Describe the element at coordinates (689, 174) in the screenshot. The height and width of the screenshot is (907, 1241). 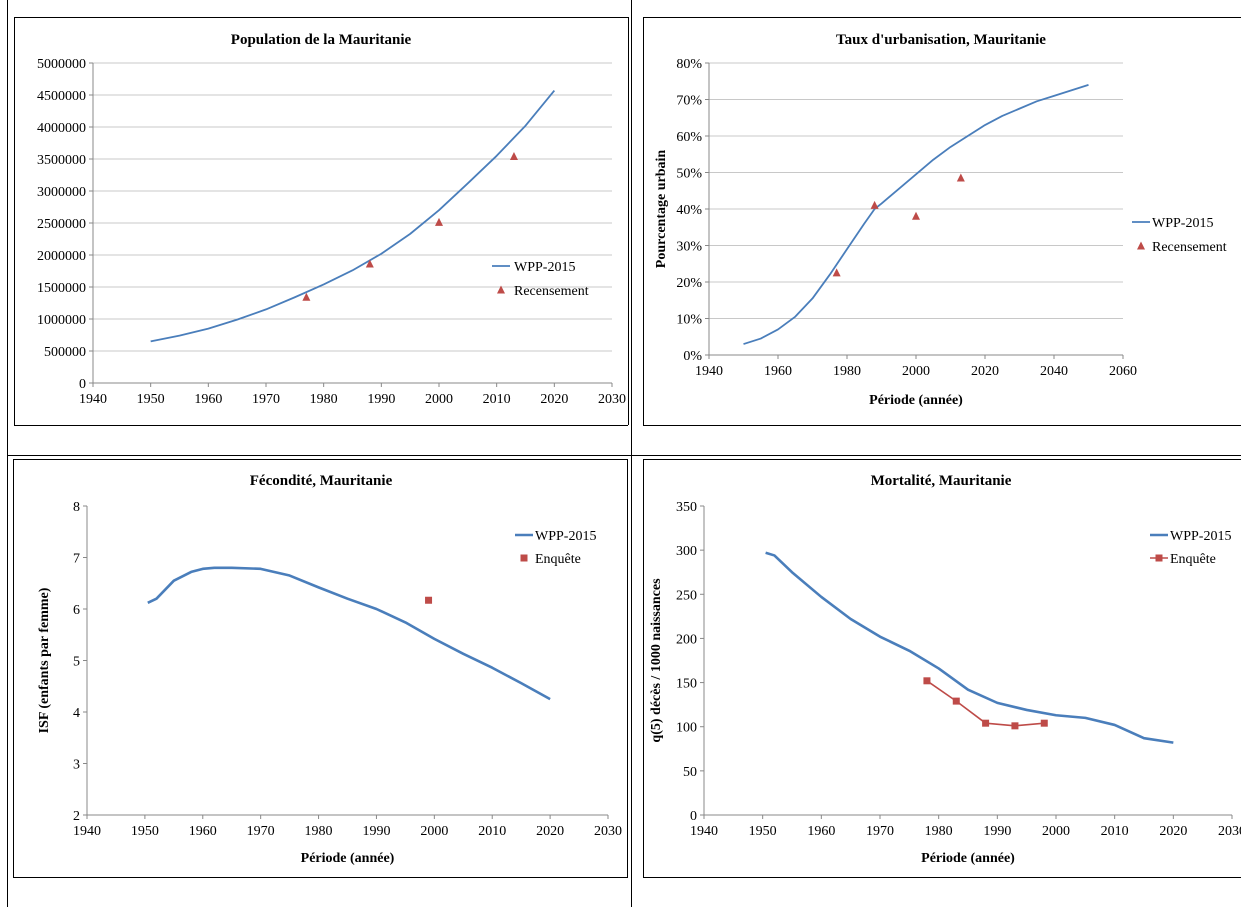
I see `y-tick-label: 50%` at that location.